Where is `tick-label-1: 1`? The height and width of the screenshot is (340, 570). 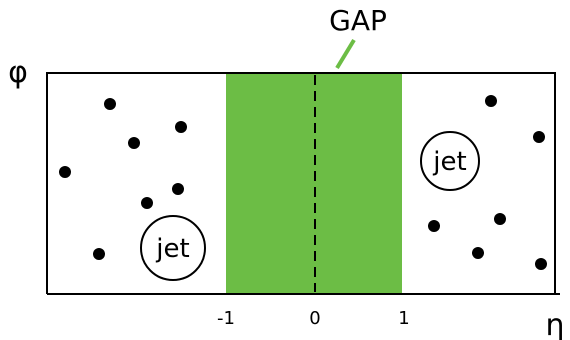
tick-label-1: 1 is located at coordinates (403, 318).